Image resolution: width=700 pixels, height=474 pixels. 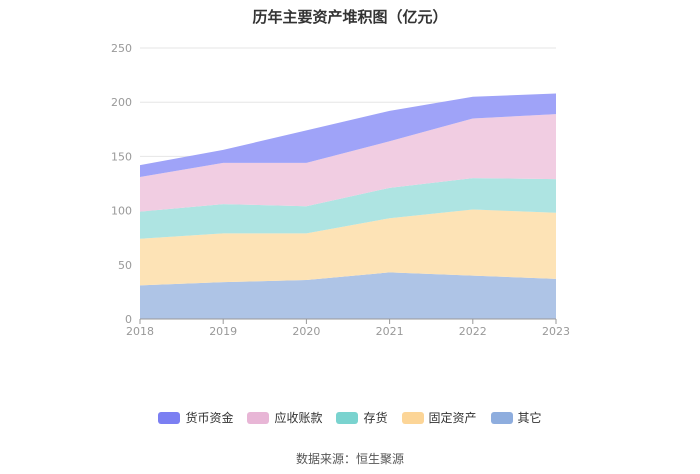 I want to click on legend: 货币资金 应收账款 存货 固定资产 其它, so click(x=350, y=417).